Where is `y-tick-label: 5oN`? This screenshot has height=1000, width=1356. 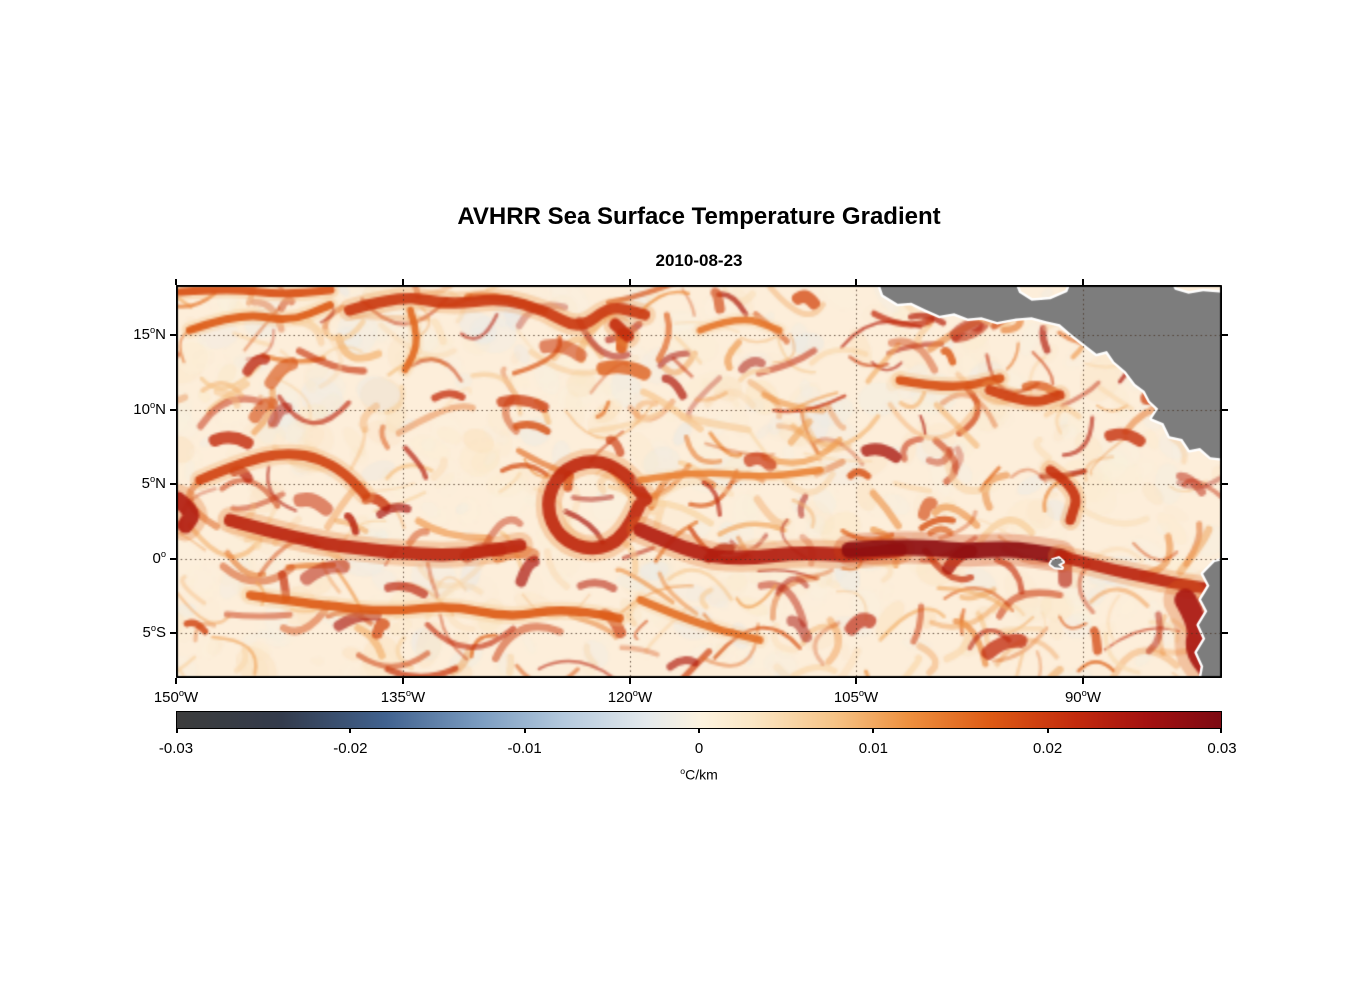
y-tick-label: 5oN is located at coordinates (153, 483).